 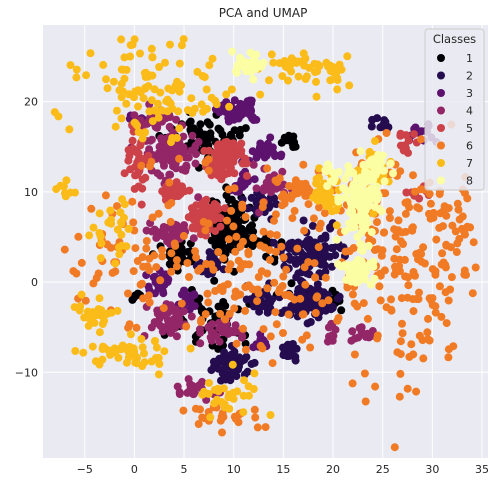 I want to click on legend-label: 2, so click(x=469, y=76).